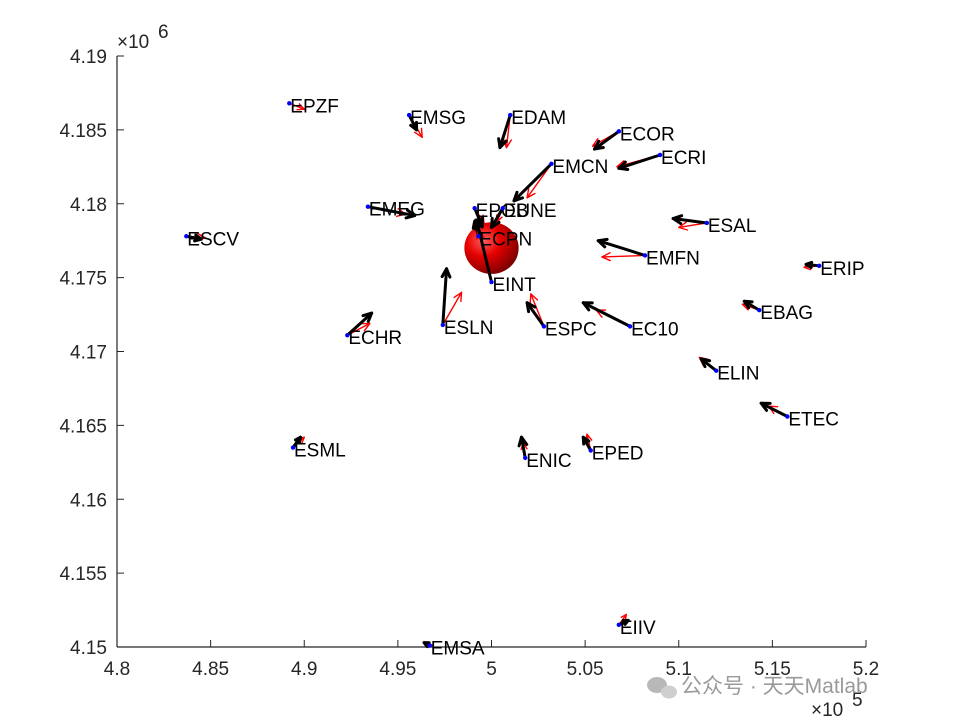  I want to click on watermark: 公众号 · 天天Matlab, so click(757, 687).